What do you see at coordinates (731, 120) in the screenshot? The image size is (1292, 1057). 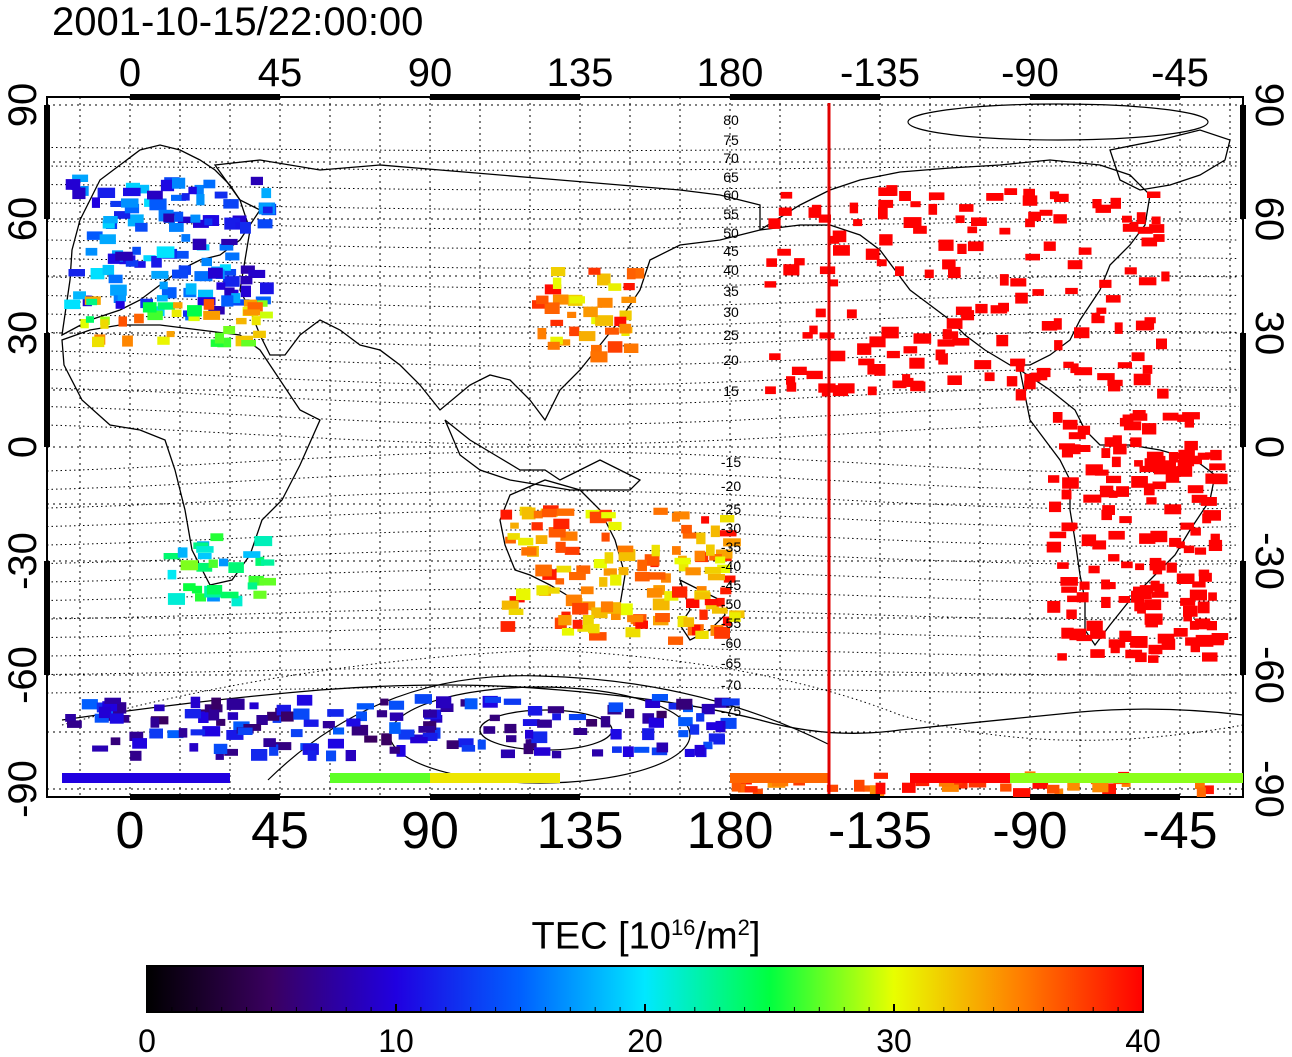 I see `contour-label: 80` at bounding box center [731, 120].